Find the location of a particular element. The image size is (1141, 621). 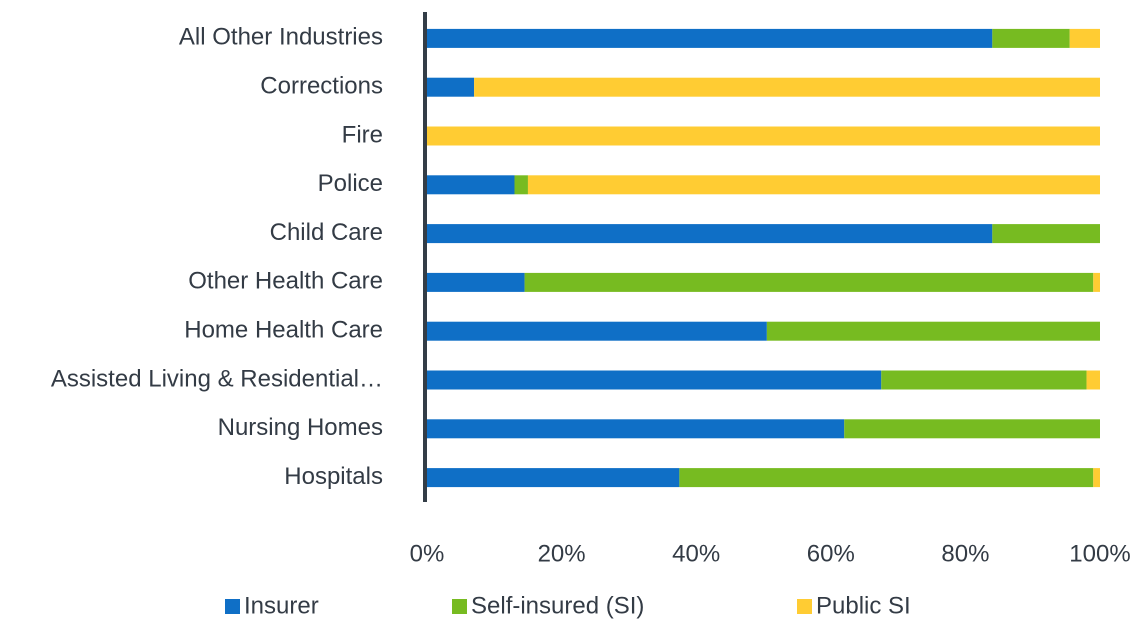

x-tick-label: 40% is located at coordinates (696, 553).